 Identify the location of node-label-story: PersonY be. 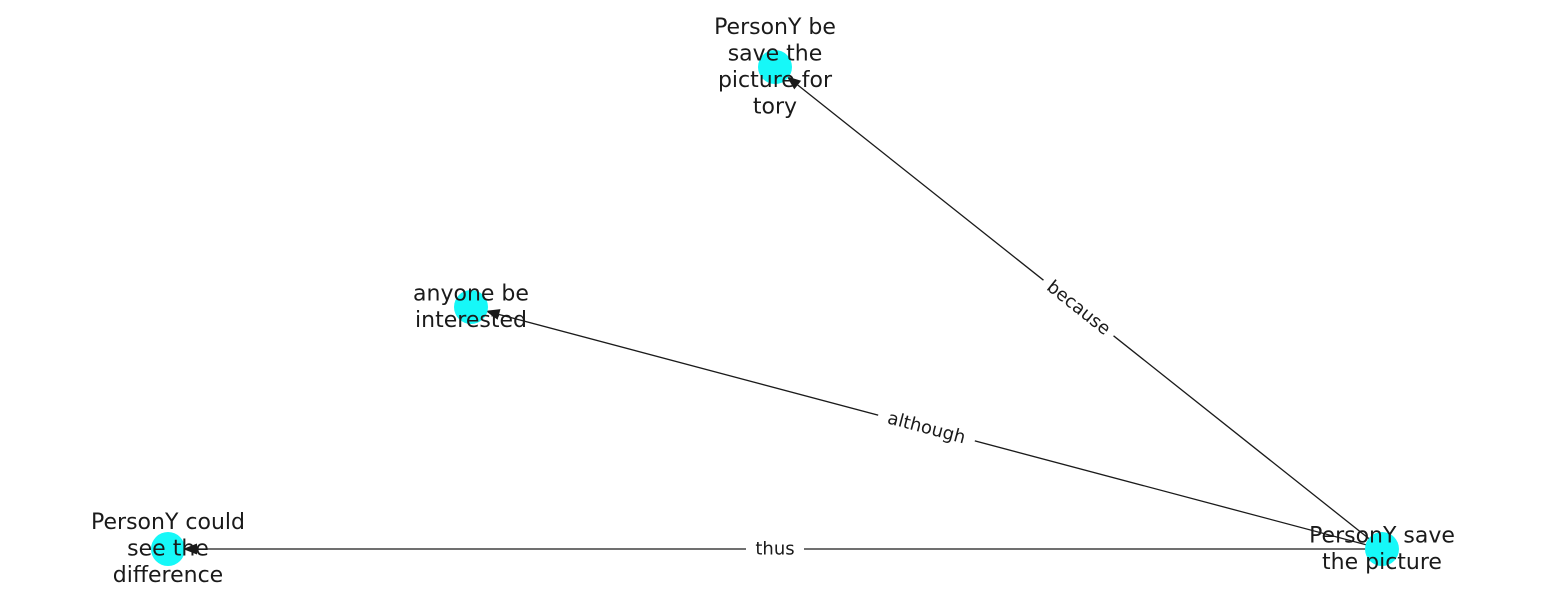
(775, 27).